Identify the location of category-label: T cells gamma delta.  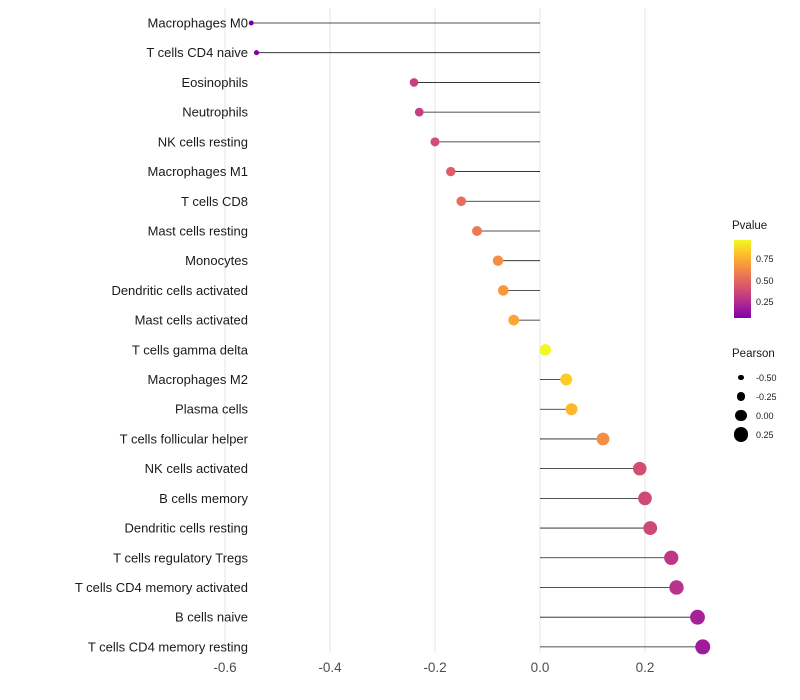
(190, 349).